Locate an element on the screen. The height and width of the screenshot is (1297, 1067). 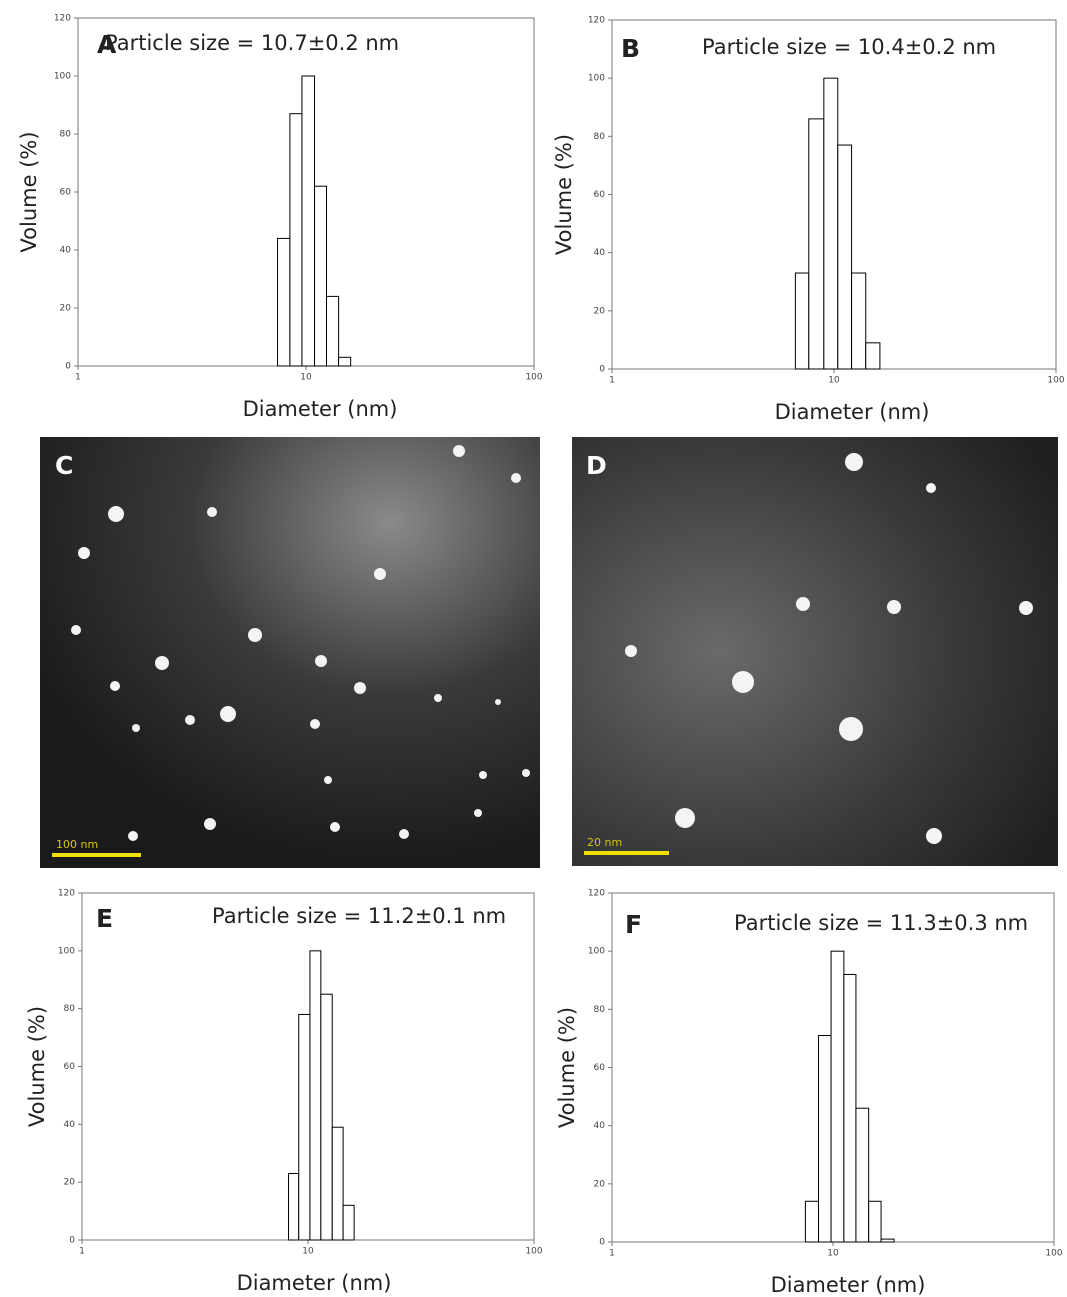
panel-label: C is located at coordinates (64, 465).